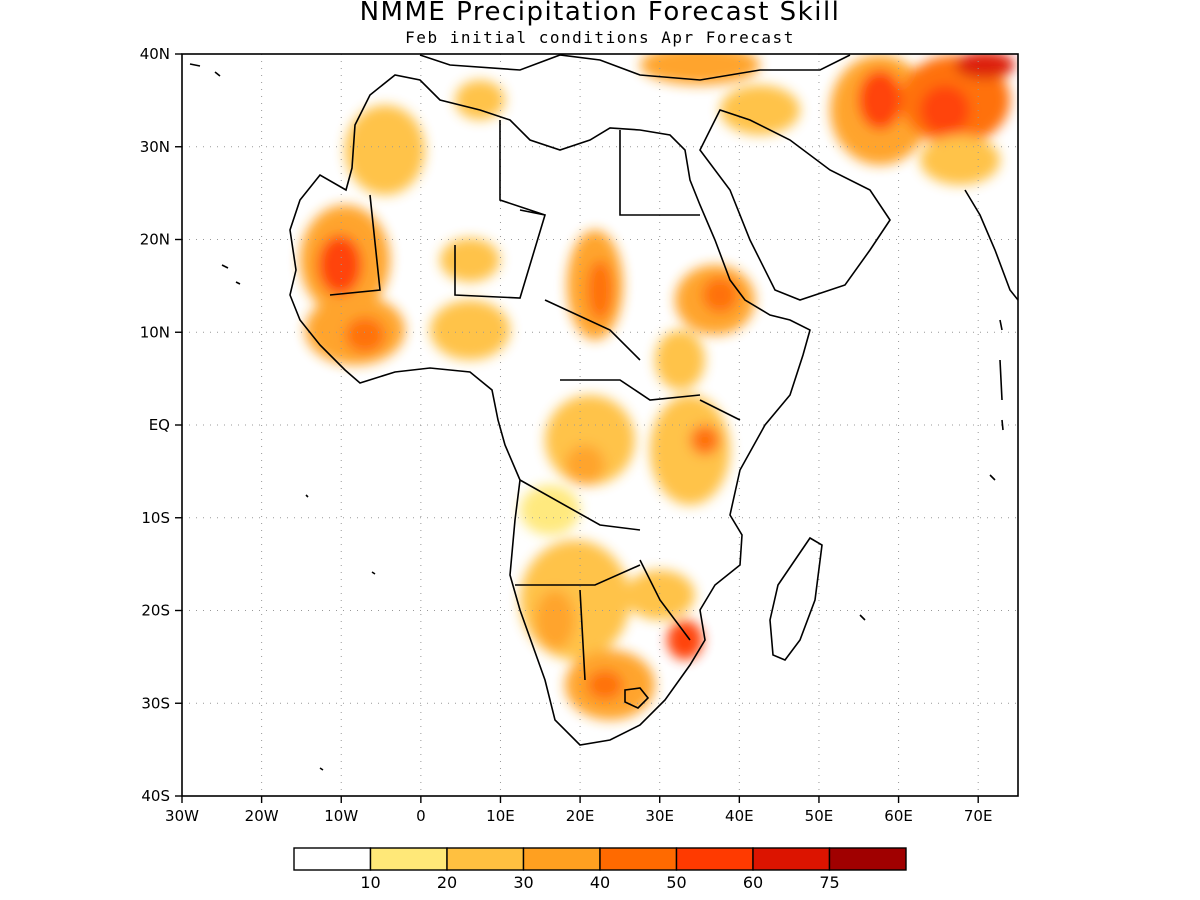 The width and height of the screenshot is (1200, 900). Describe the element at coordinates (155, 147) in the screenshot. I see `lat-tick-label: 30N` at that location.